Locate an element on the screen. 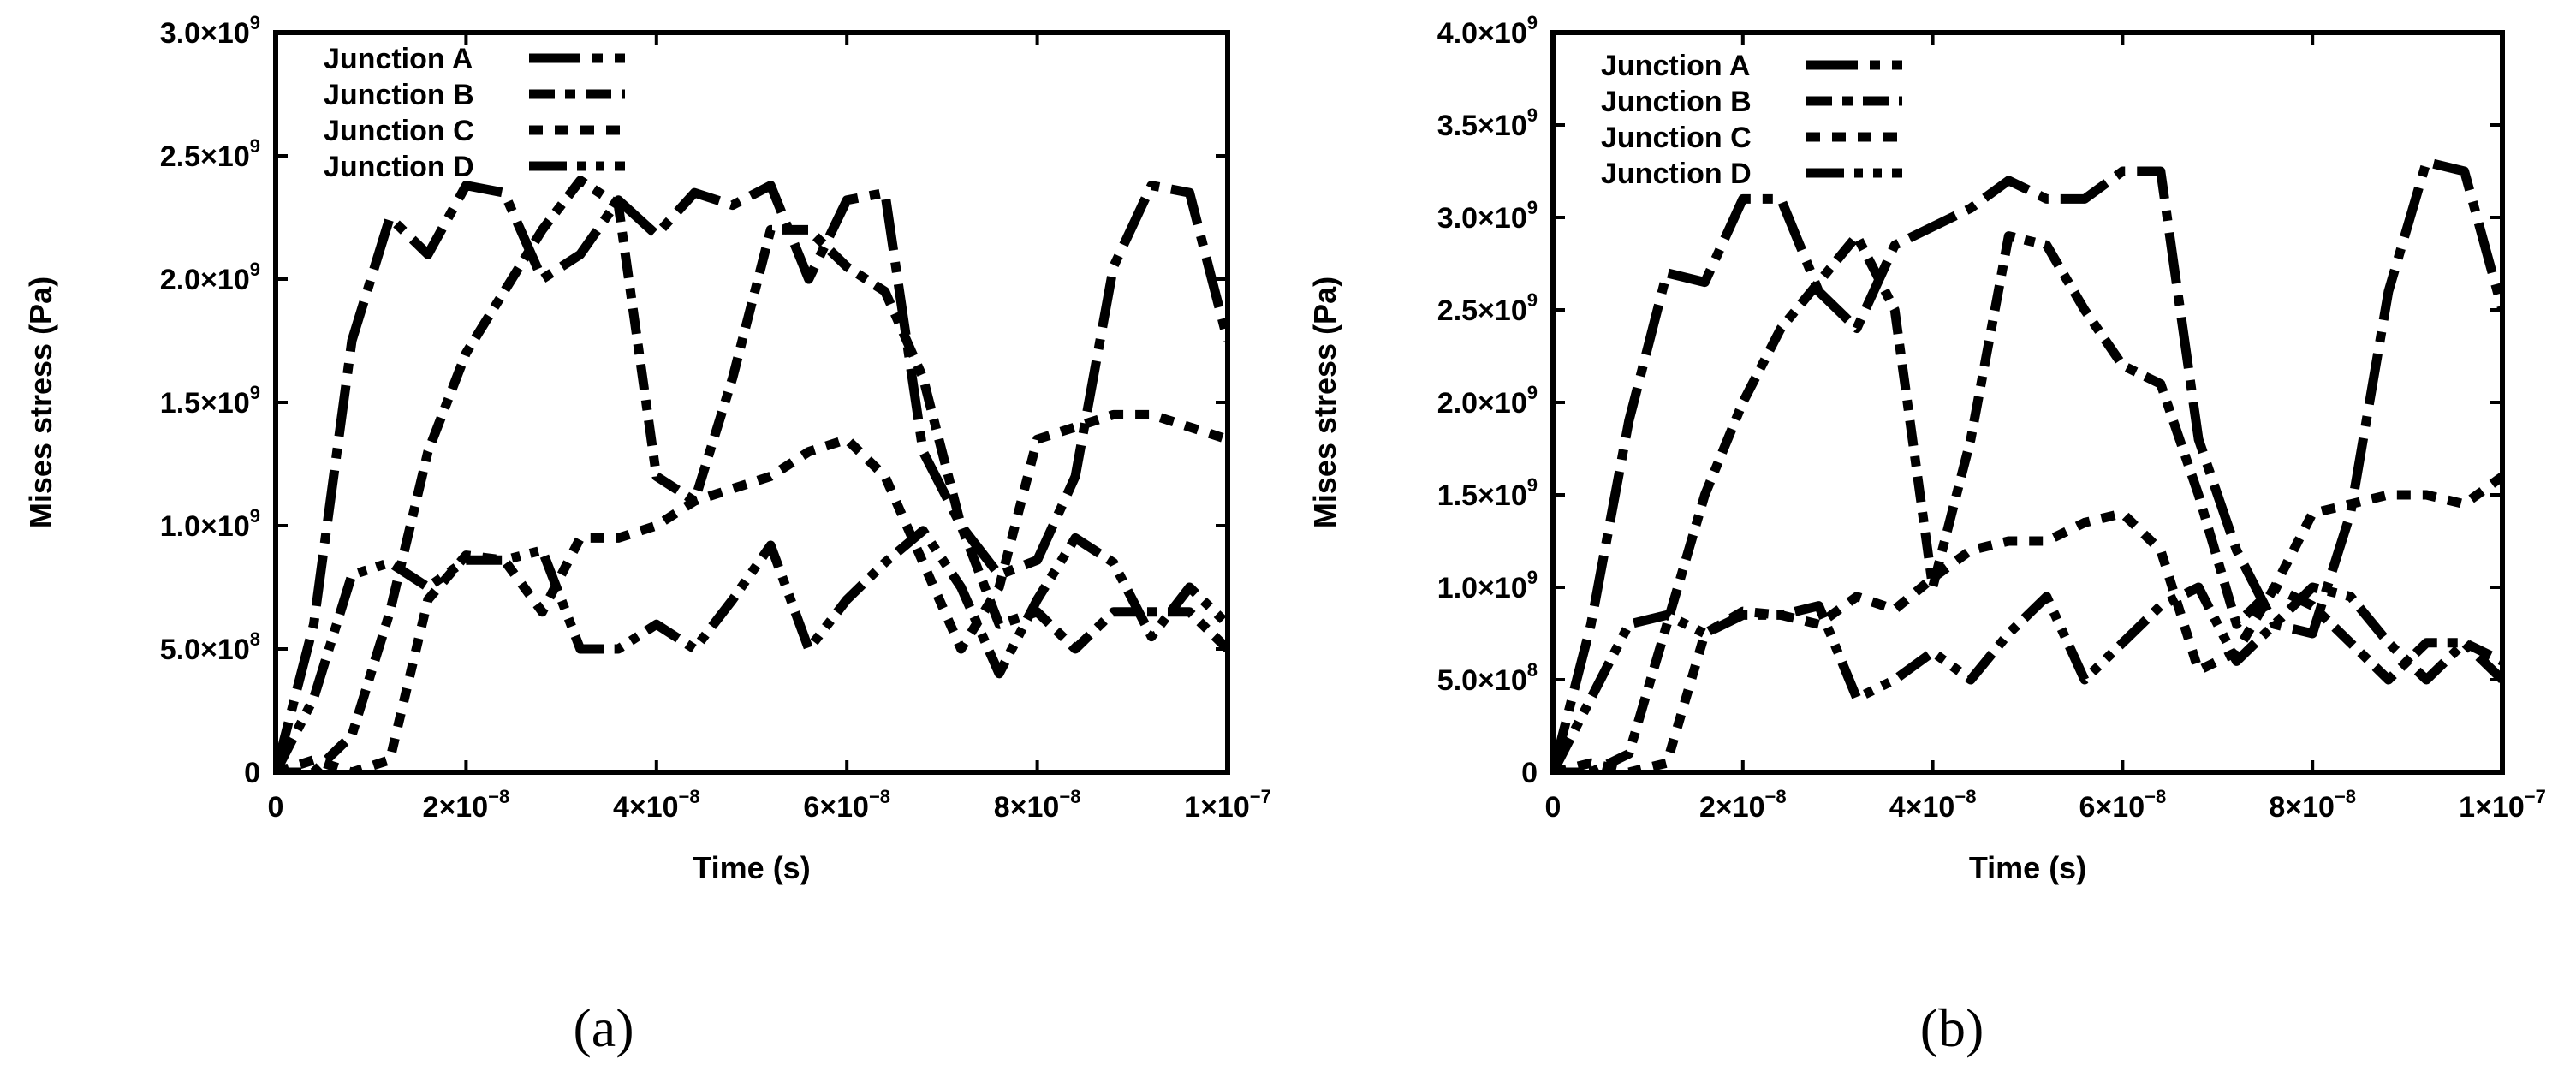  y-tick-label: 3.5×10⁹ is located at coordinates (1487, 123).